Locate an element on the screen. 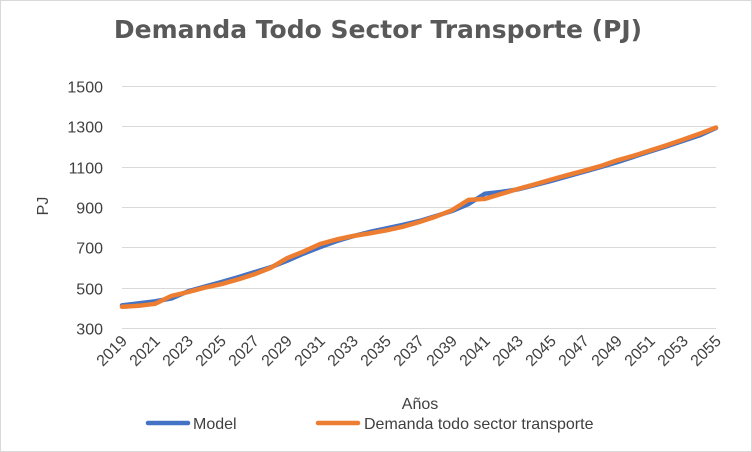  y-tick-label: 900 is located at coordinates (89, 209).